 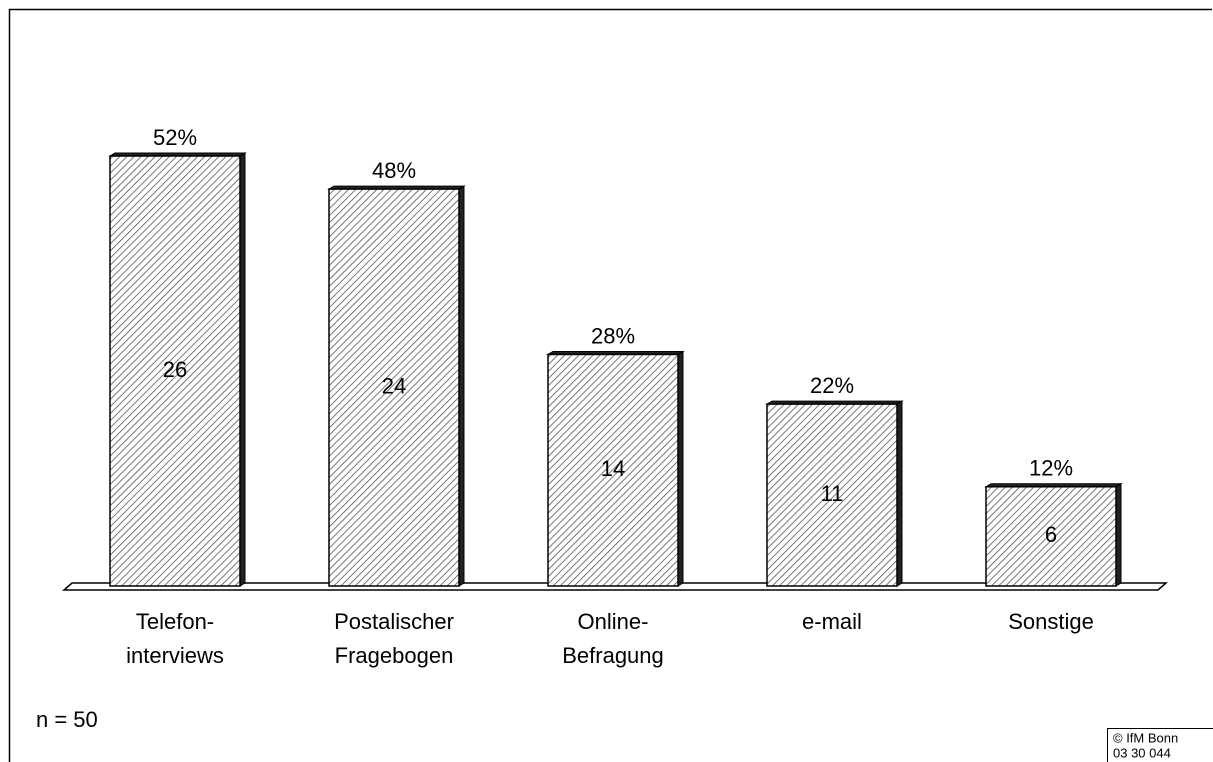 What do you see at coordinates (175, 137) in the screenshot?
I see `value-label: 52%` at bounding box center [175, 137].